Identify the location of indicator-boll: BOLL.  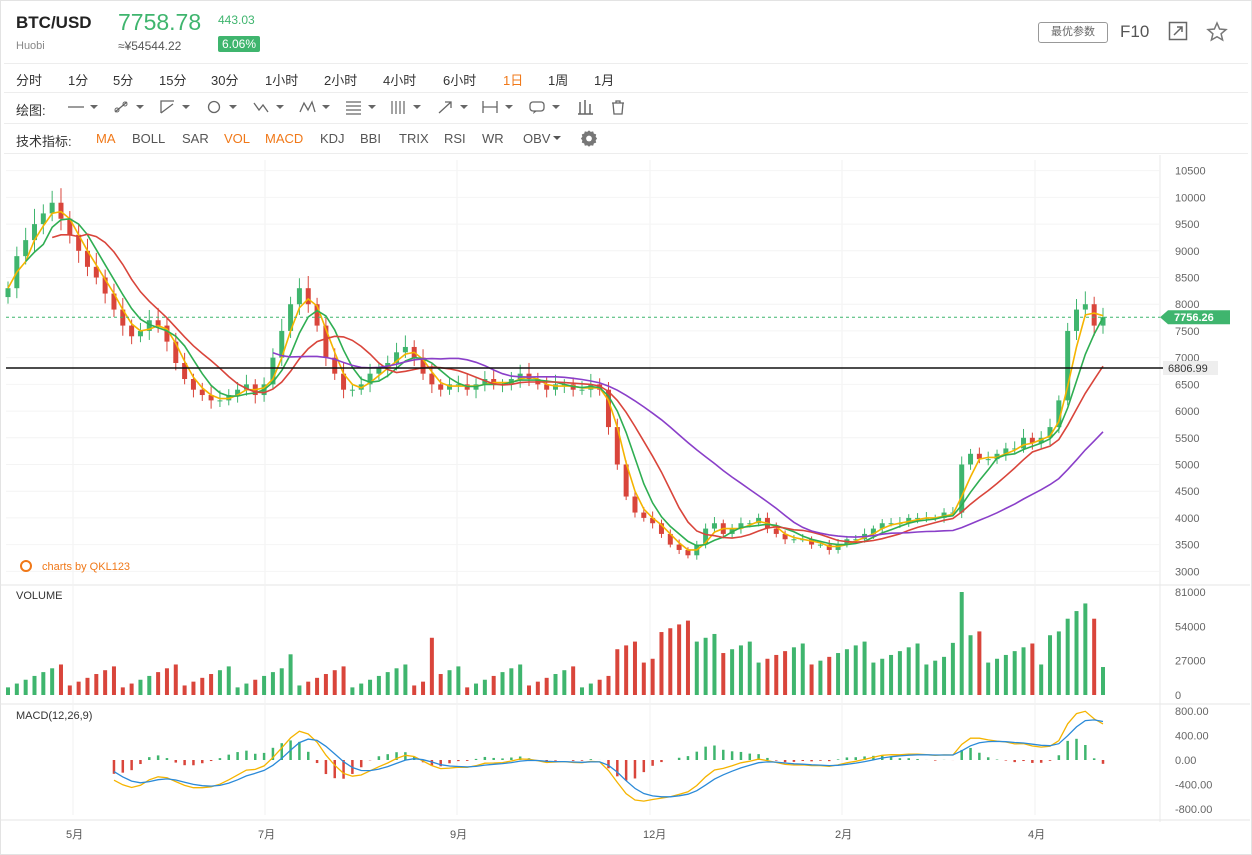
(149, 138).